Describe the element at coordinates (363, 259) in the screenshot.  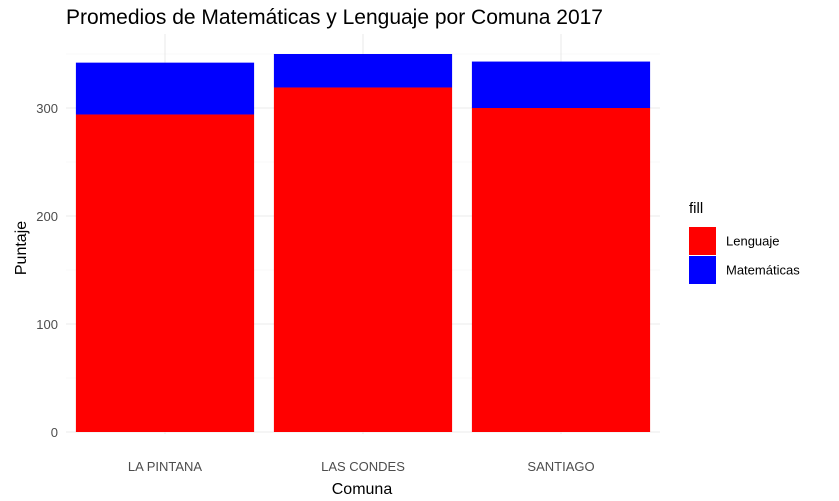
I see `bar-lenguaje-las-condes` at that location.